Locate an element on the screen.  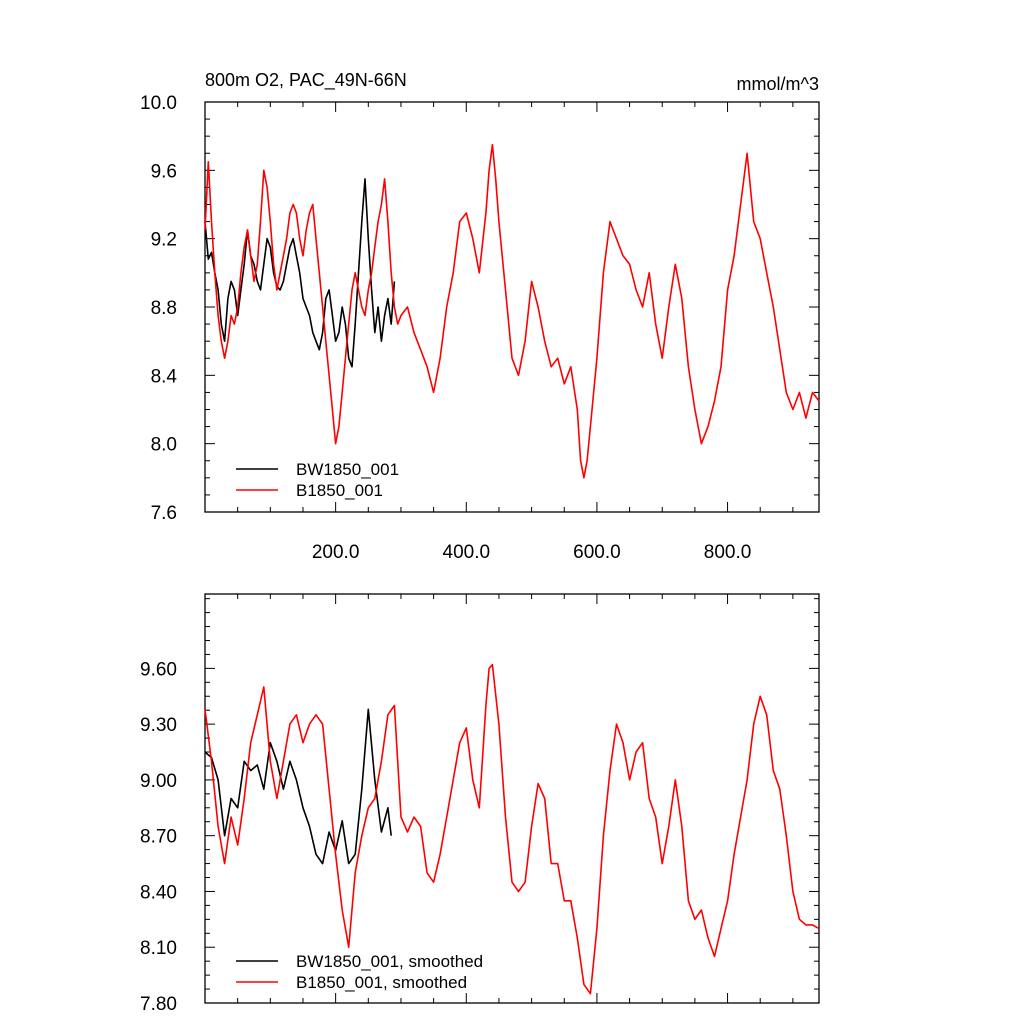
y-tick-label: 8.40 is located at coordinates (158, 892).